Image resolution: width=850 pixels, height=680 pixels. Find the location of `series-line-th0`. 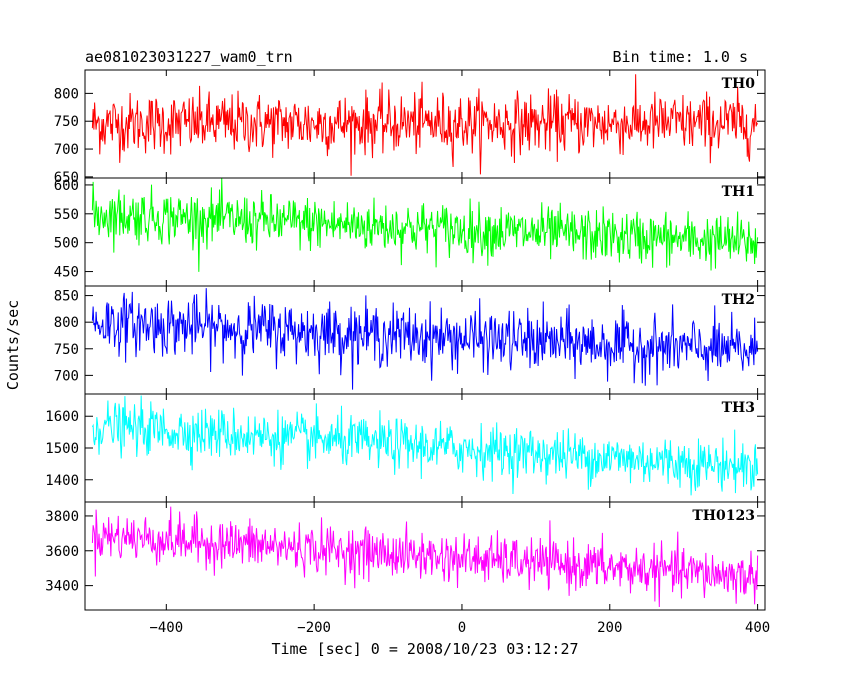

series-line-th0 is located at coordinates (425, 125).